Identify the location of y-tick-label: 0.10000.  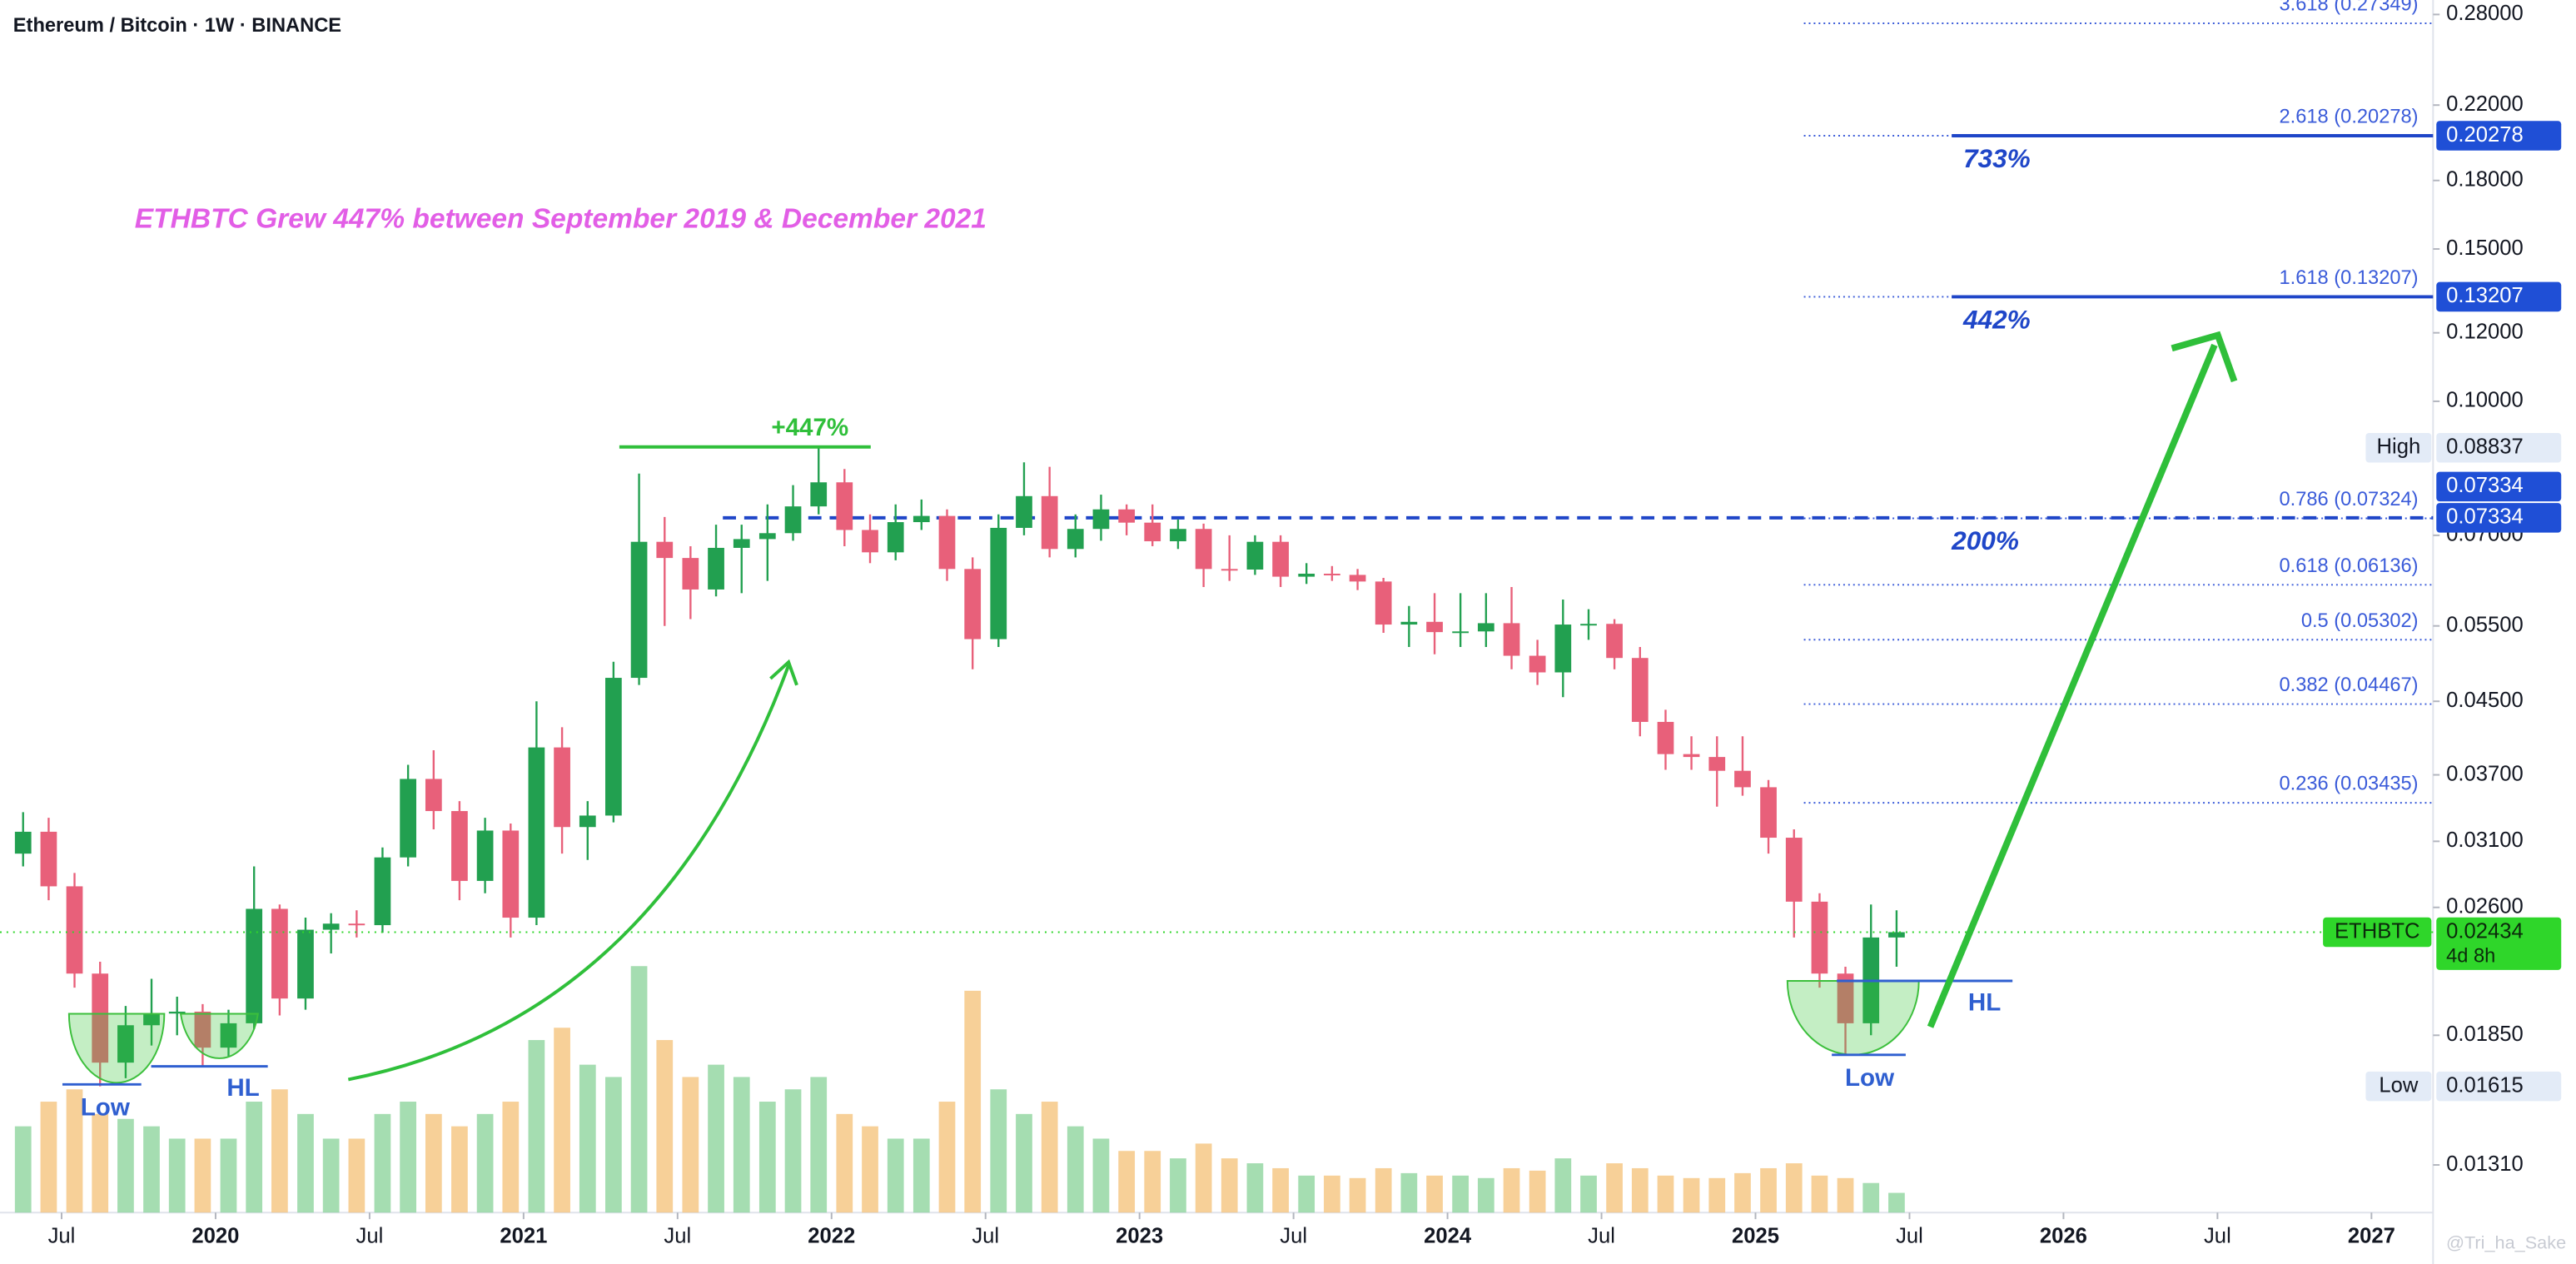
(2485, 400).